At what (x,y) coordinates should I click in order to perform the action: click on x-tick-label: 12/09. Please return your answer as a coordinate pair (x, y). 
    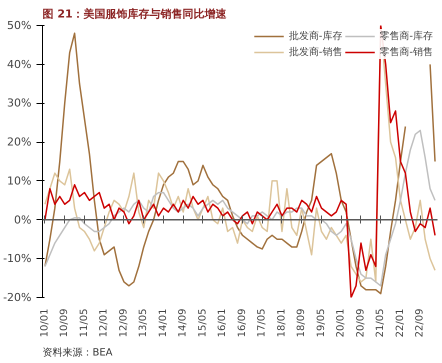
    Looking at the image, I should click on (124, 323).